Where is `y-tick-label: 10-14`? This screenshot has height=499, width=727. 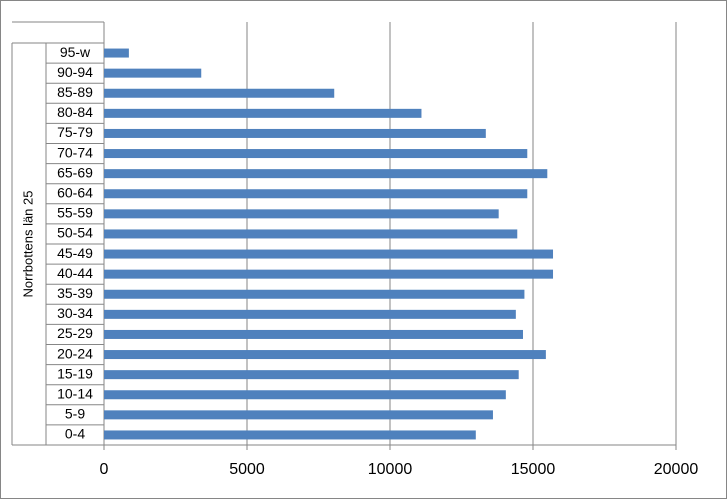
y-tick-label: 10-14 is located at coordinates (75, 393).